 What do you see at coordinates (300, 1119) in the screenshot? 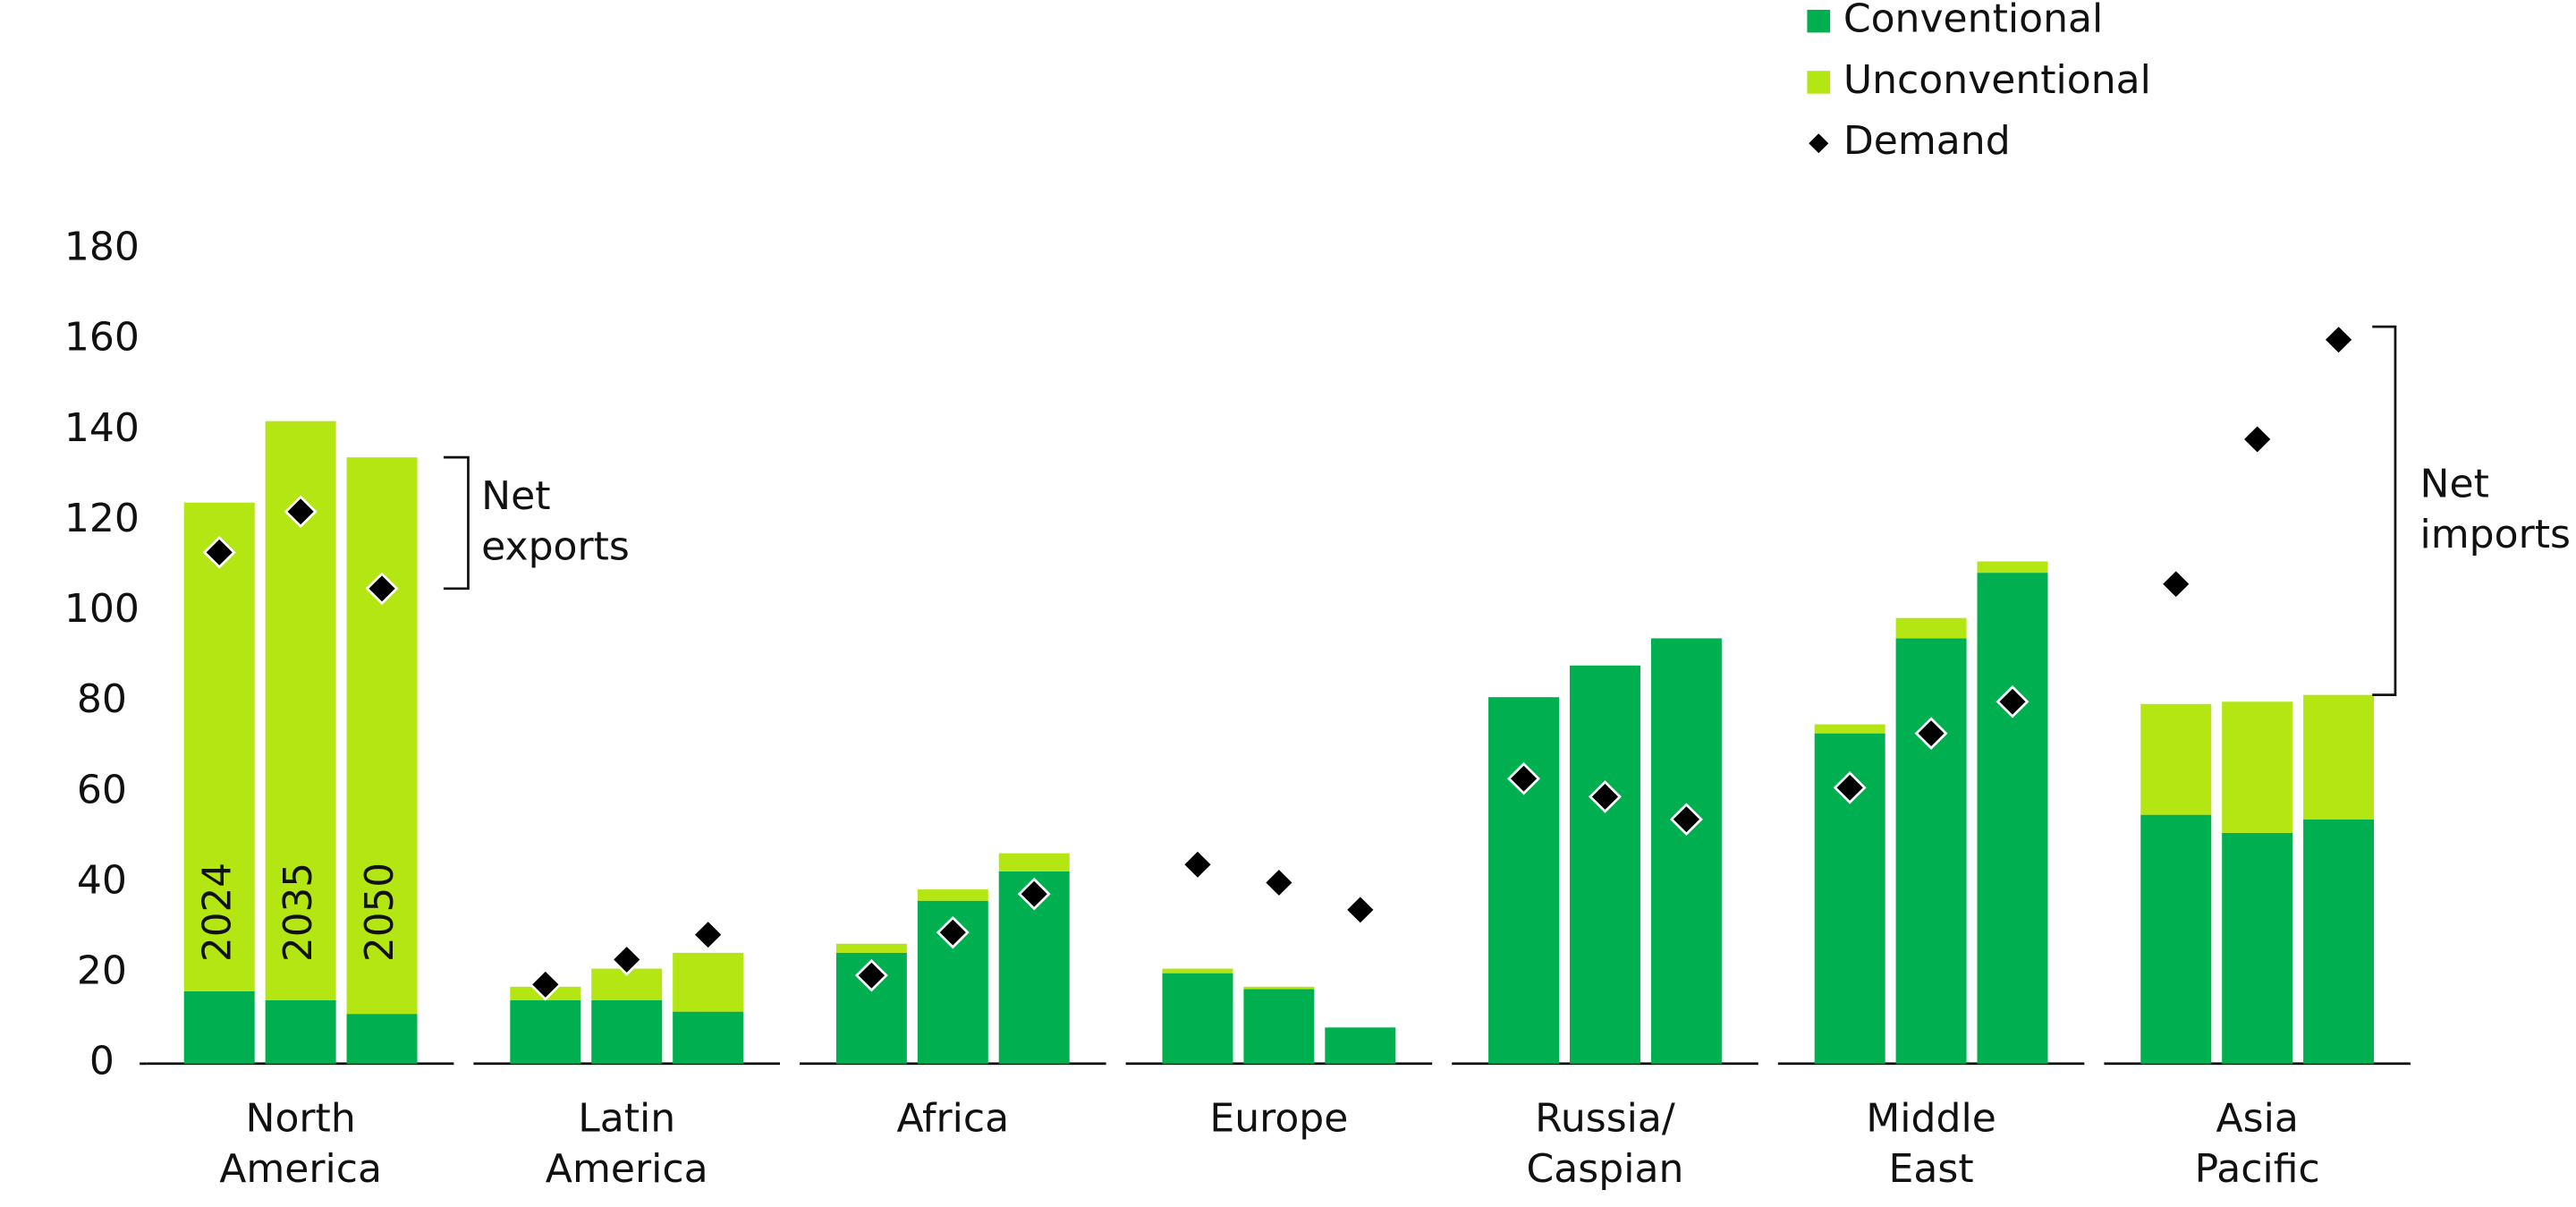
I see `x-tick-label-line: North` at bounding box center [300, 1119].